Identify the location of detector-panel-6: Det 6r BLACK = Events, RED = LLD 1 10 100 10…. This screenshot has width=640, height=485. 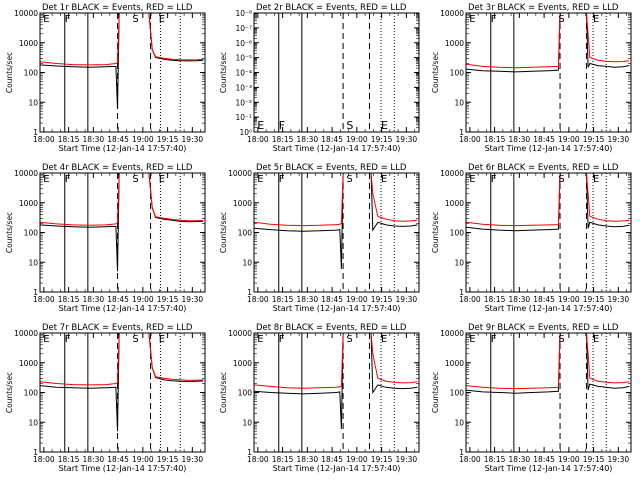
(531, 238).